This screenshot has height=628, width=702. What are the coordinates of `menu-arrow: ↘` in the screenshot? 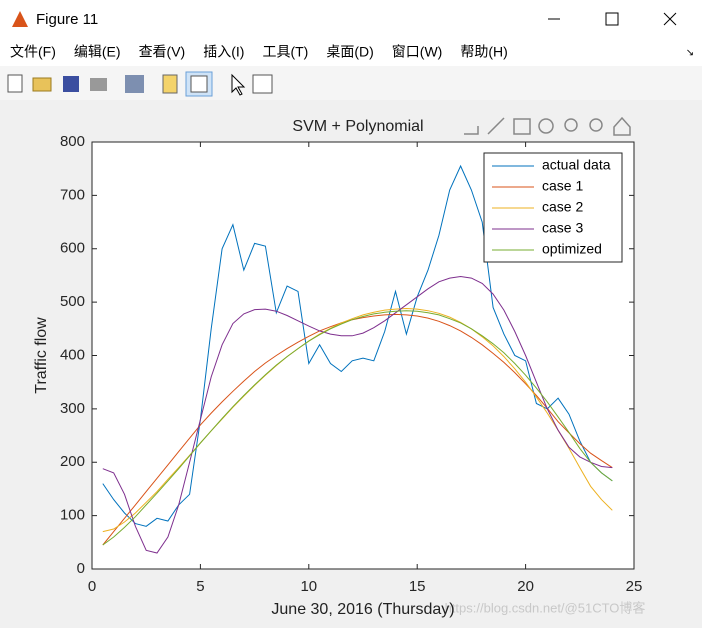 It's located at (690, 53).